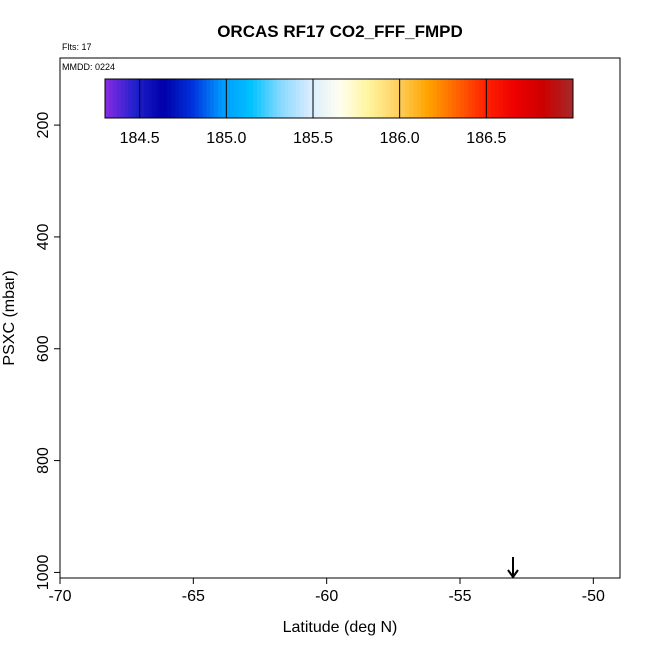 This screenshot has width=650, height=655. Describe the element at coordinates (43, 125) in the screenshot. I see `y-tick-label: 200` at that location.